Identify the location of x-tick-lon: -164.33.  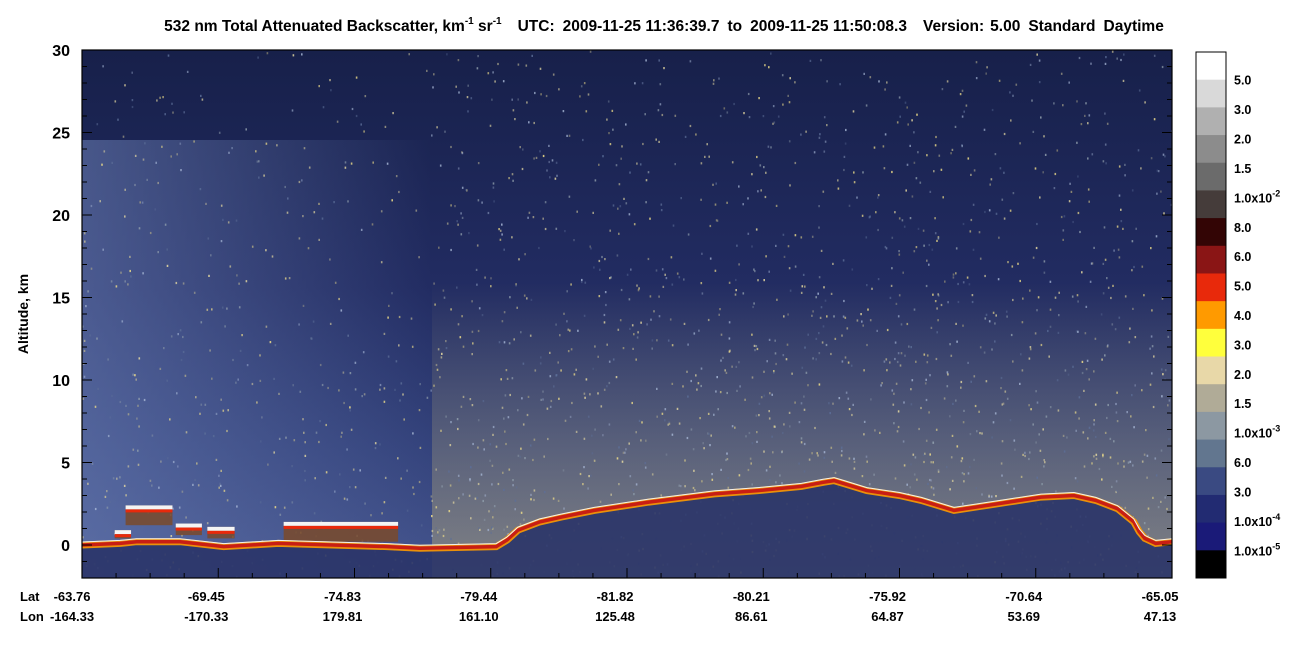
(72, 616).